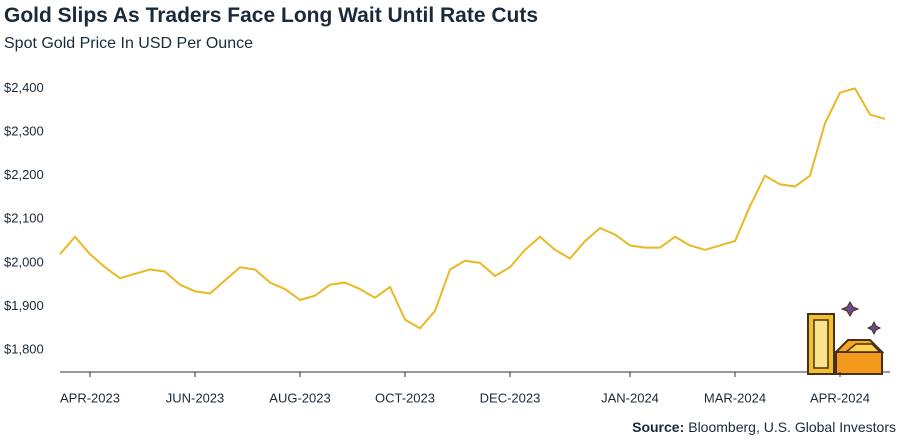 The width and height of the screenshot is (900, 445). I want to click on x-tick-label: APR-2024, so click(840, 397).